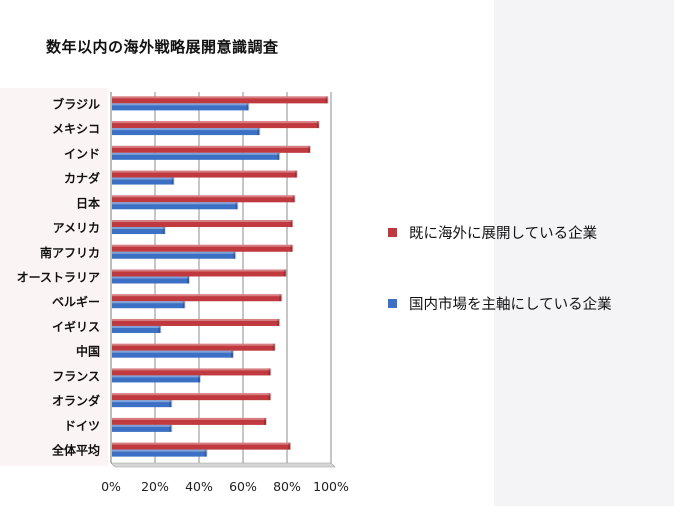  I want to click on legend-item-domestic: 国内市場を主軸にしている企業, so click(528, 303).